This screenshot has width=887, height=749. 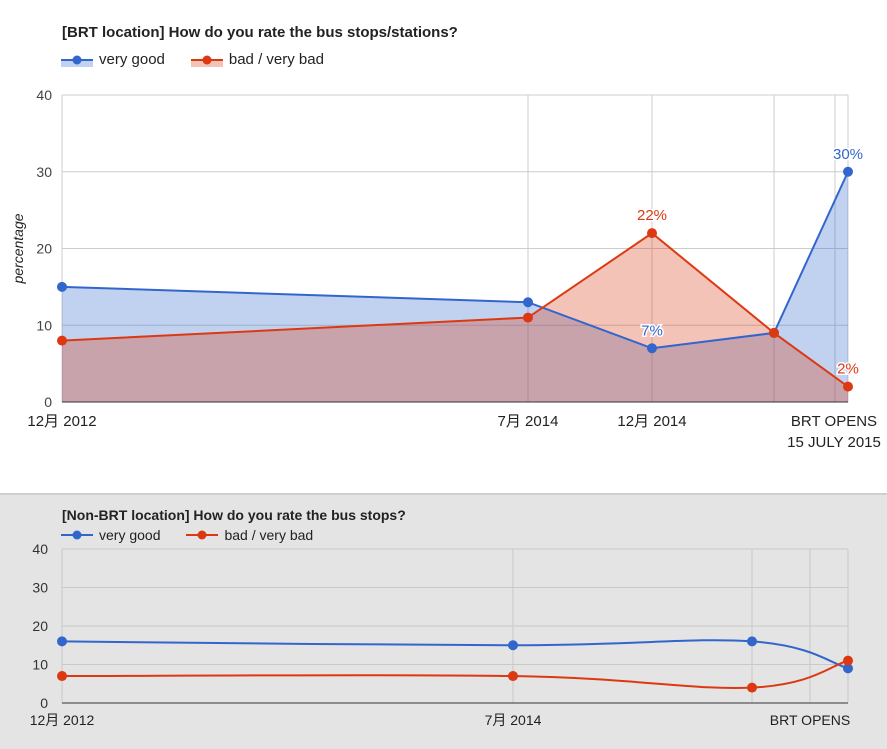 I want to click on data-label: 7%, so click(x=652, y=330).